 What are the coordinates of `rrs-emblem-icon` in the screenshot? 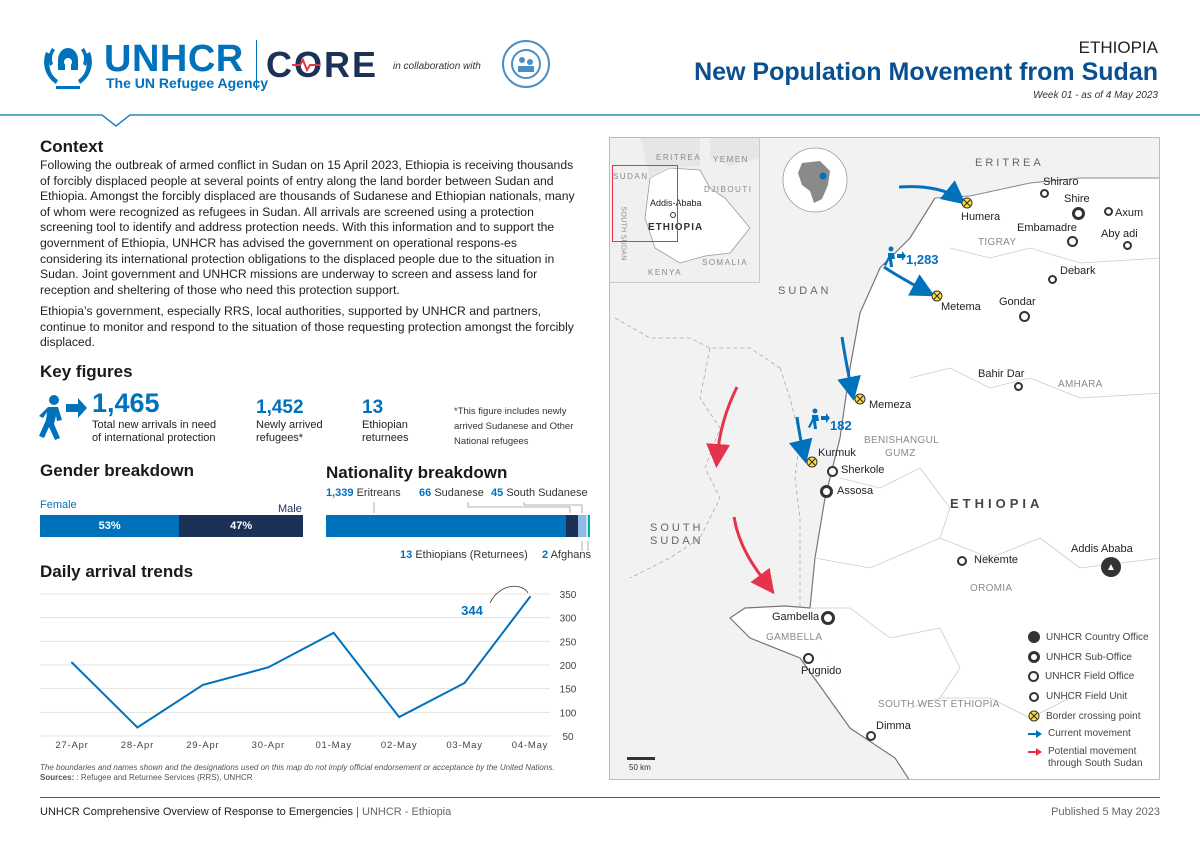 It's located at (526, 64).